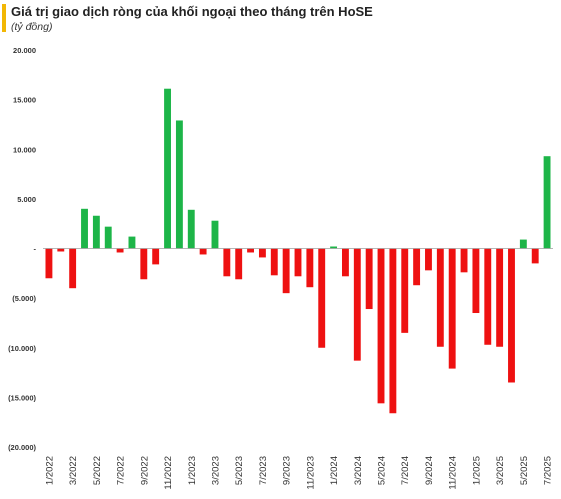 The width and height of the screenshot is (561, 499). I want to click on x-tick-label: 7/2022, so click(121, 470).